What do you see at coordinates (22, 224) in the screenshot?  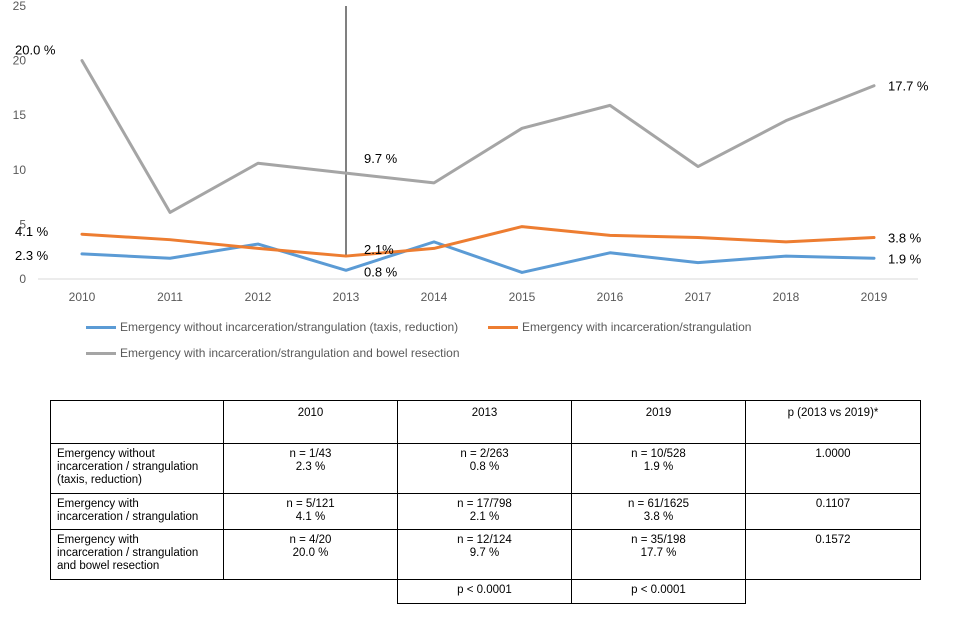 I see `y-tick-label: 5` at bounding box center [22, 224].